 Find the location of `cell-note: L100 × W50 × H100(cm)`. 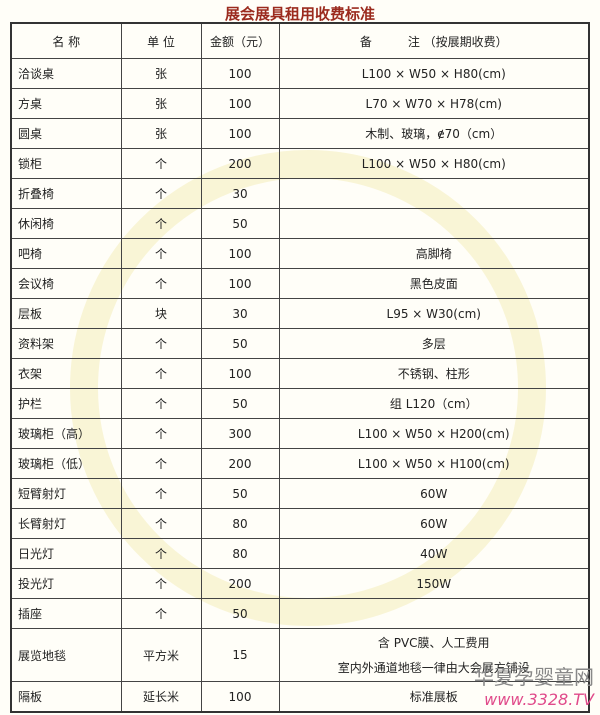

cell-note: L100 × W50 × H100(cm) is located at coordinates (434, 463).